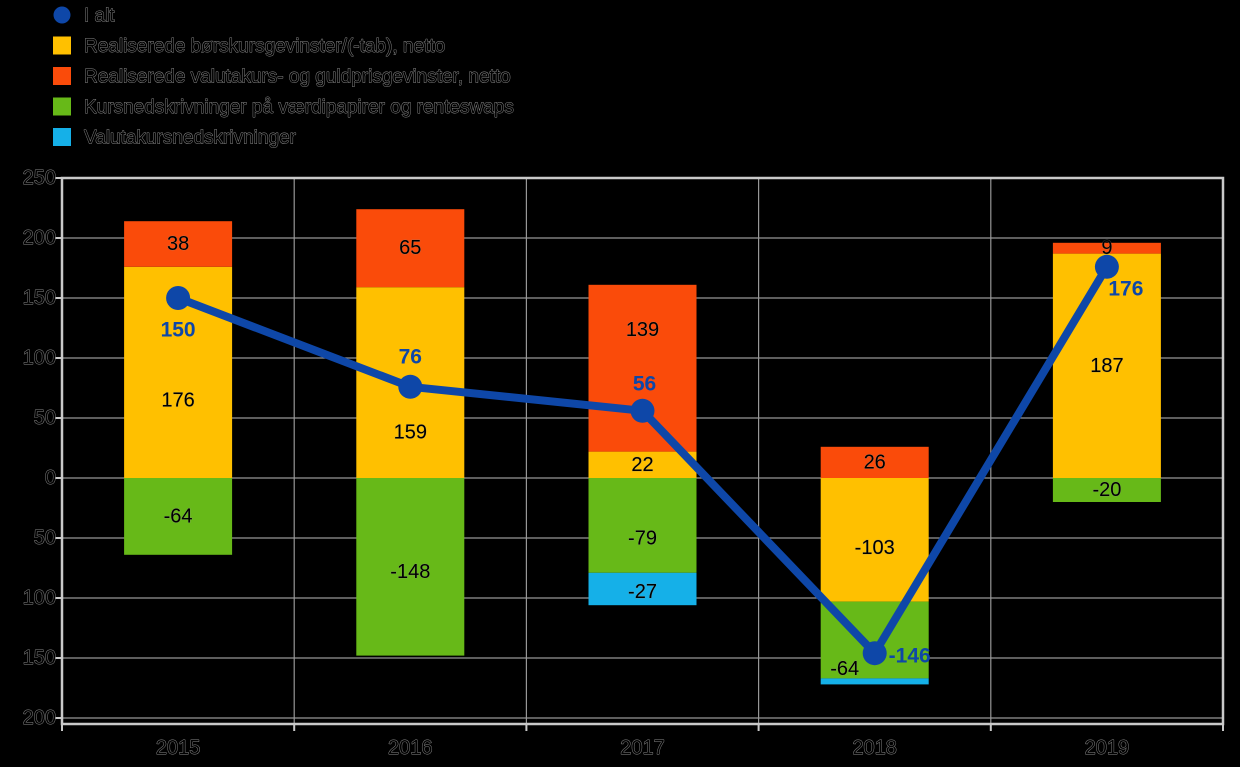  What do you see at coordinates (99, 16) in the screenshot?
I see `legend-label-i-alt: I alt` at bounding box center [99, 16].